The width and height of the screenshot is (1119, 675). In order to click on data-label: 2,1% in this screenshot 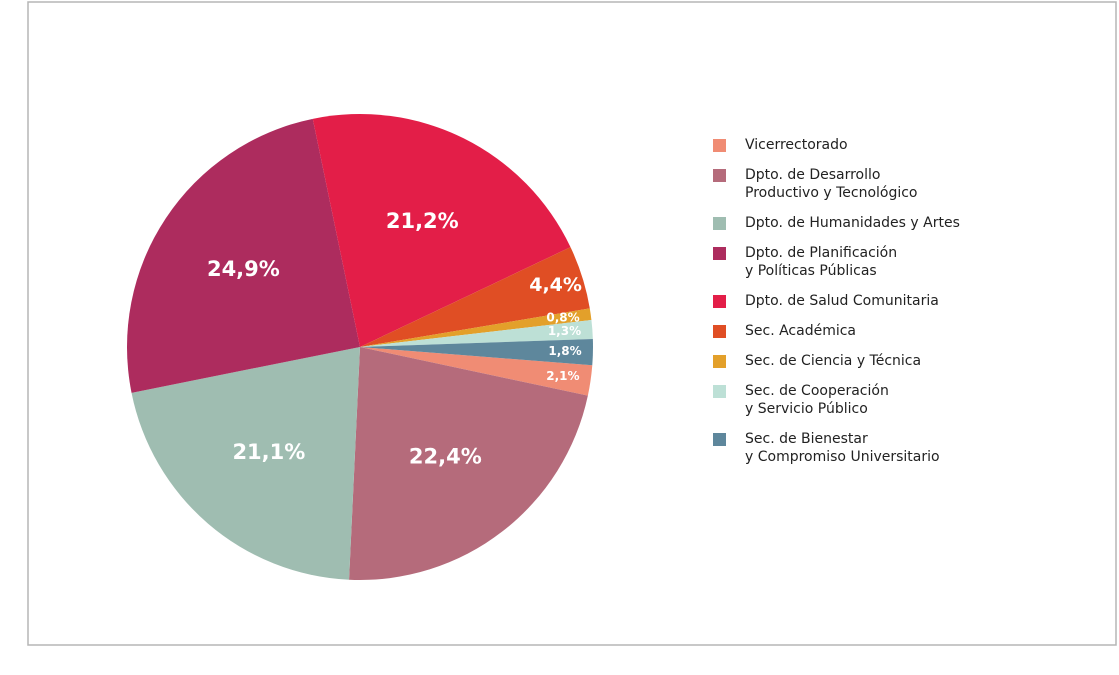, I will do `click(562, 376)`.